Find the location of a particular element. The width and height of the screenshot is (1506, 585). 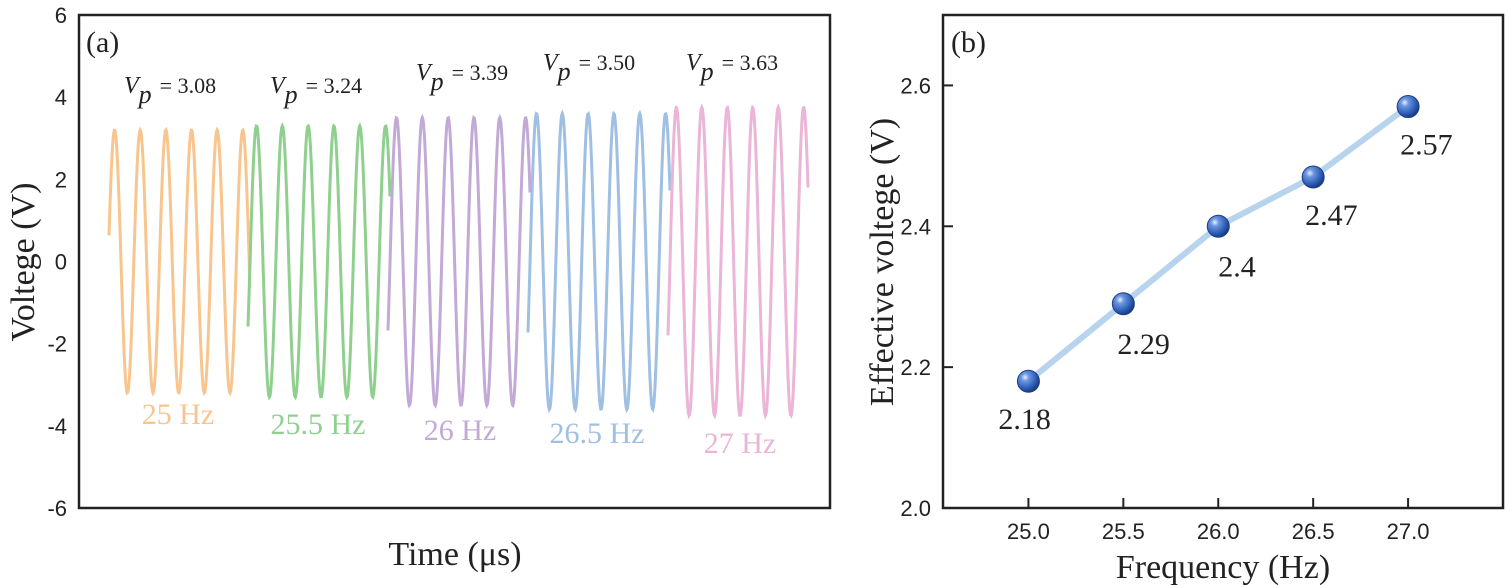

data-label: 2.4 is located at coordinates (1237, 266).